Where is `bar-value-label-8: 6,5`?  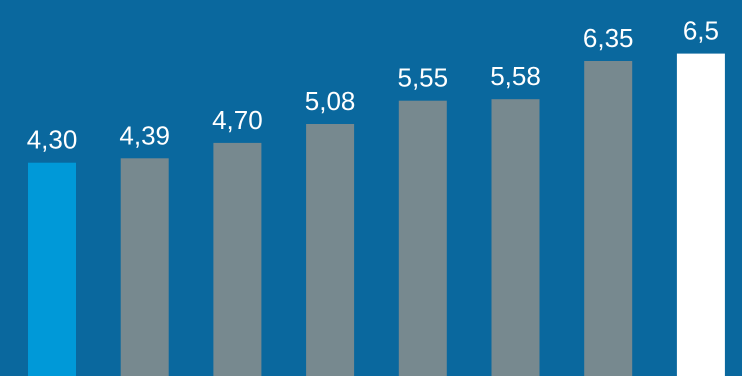 bar-value-label-8: 6,5 is located at coordinates (701, 31).